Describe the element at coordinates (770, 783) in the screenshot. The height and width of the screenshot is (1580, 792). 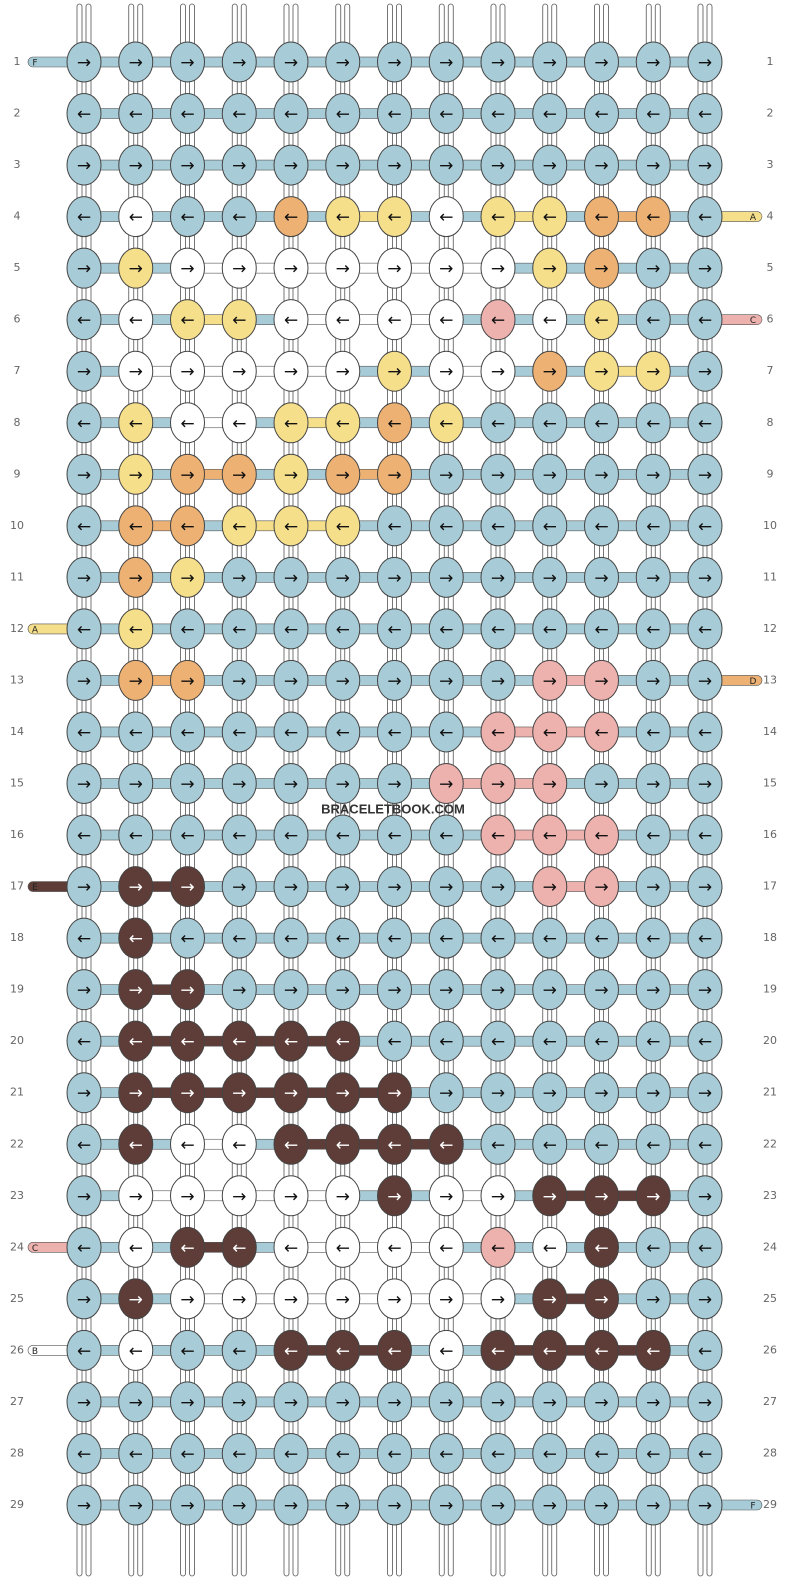
I see `row-number: 15` at that location.